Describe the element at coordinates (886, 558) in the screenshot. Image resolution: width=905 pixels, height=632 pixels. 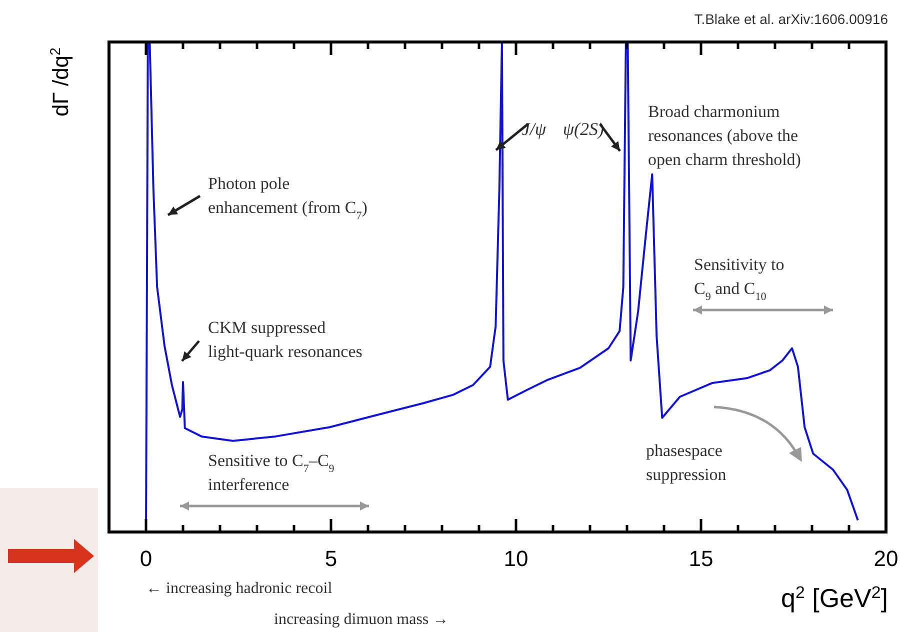
I see `x-tick-label: 20` at that location.